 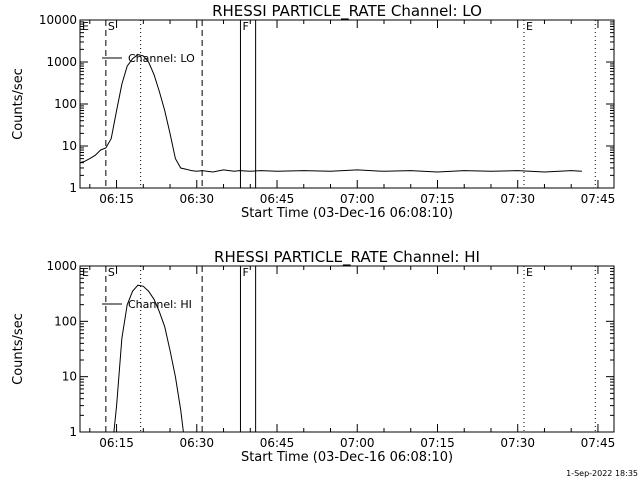 What do you see at coordinates (347, 11) in the screenshot?
I see `chart-title: RHESSI PARTICLE_RATE Channel: LO` at bounding box center [347, 11].